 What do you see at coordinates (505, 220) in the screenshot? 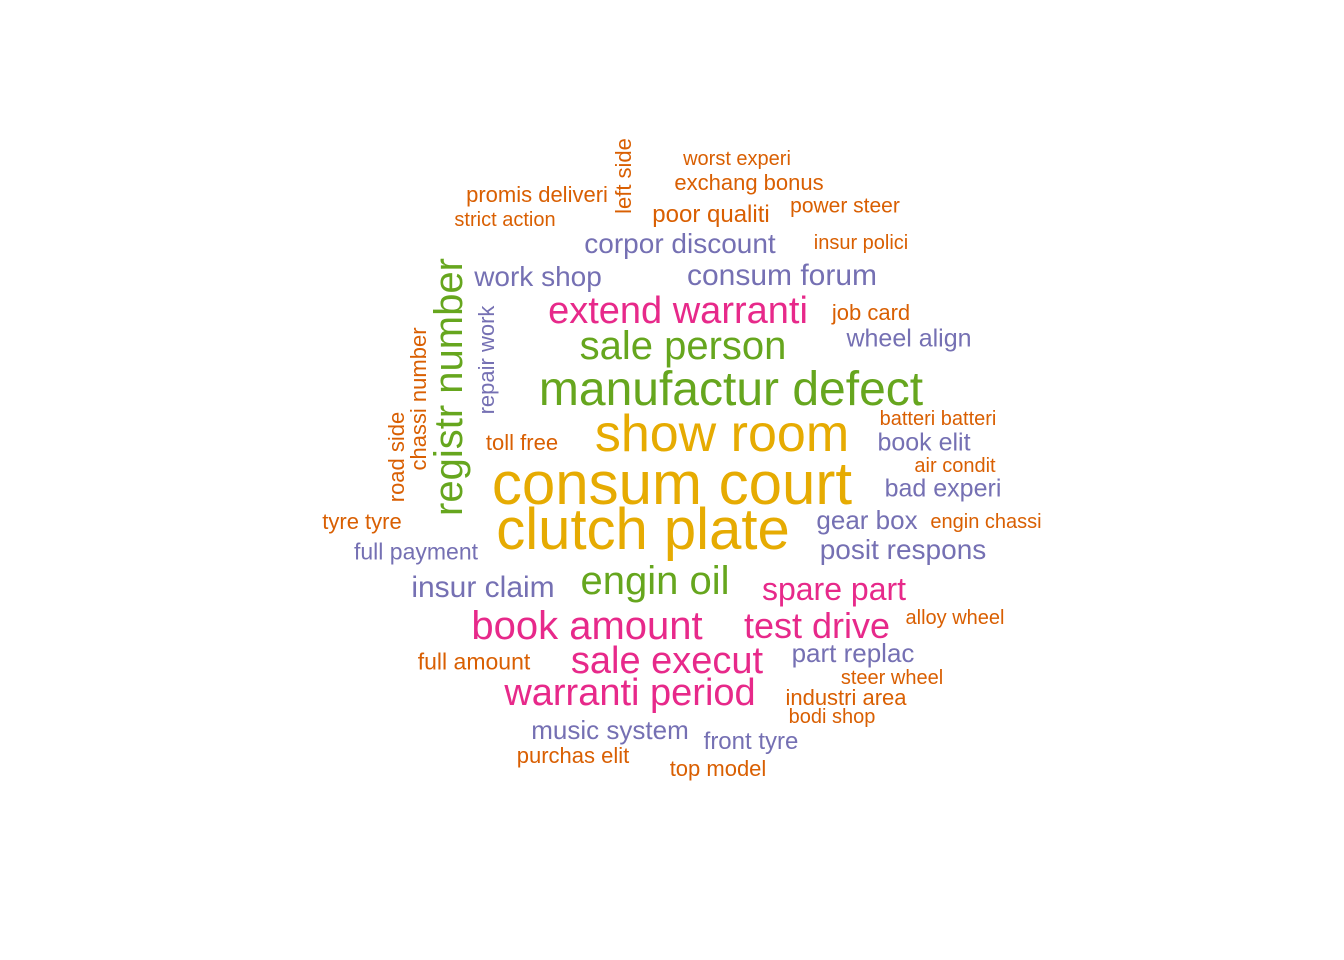
I see `word-strict-action: strict action` at bounding box center [505, 220].